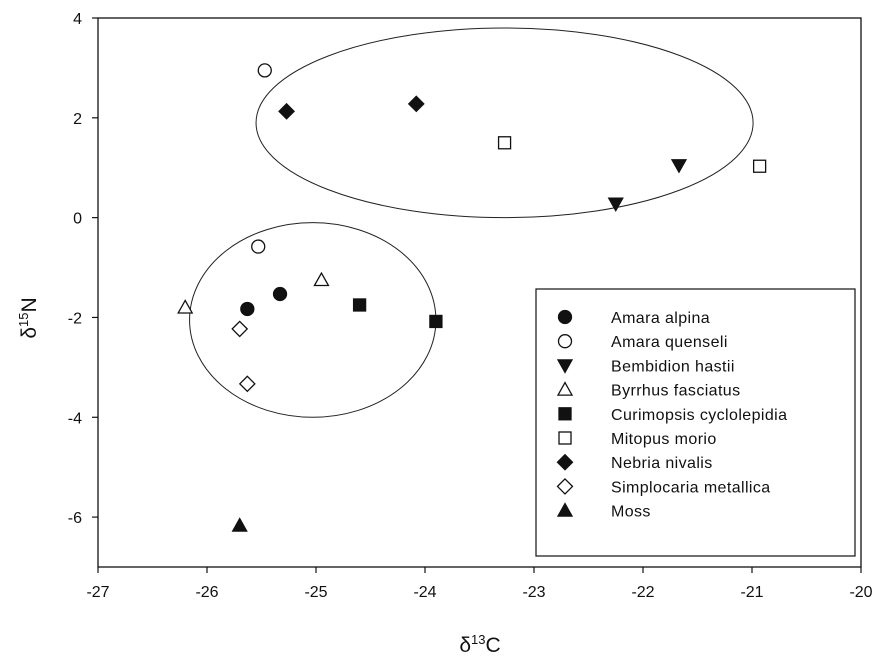 The height and width of the screenshot is (658, 875). I want to click on y-tick-label: 0, so click(77, 219).